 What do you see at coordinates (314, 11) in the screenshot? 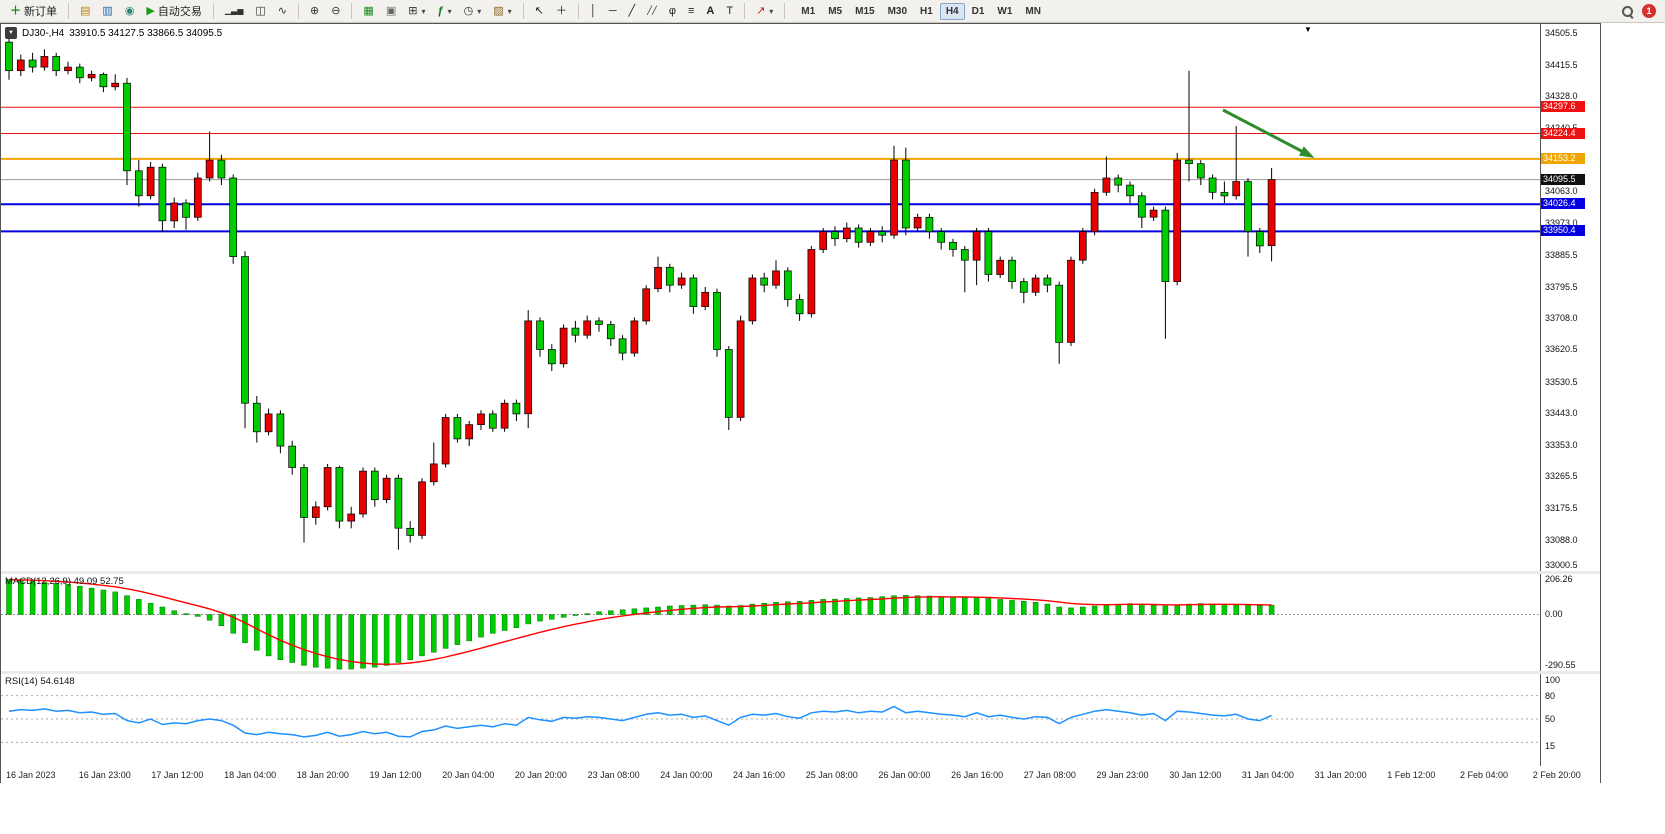
I see `zoom-in-button: ⊕` at bounding box center [314, 11].